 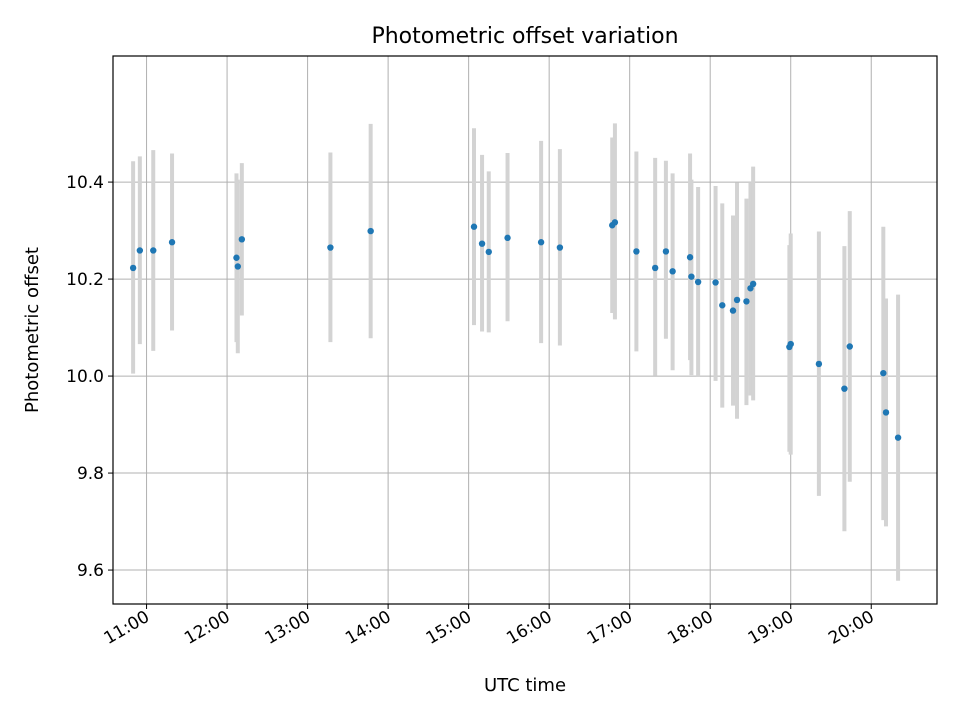 What do you see at coordinates (85, 280) in the screenshot?
I see `y-tick-label: 10.2` at bounding box center [85, 280].